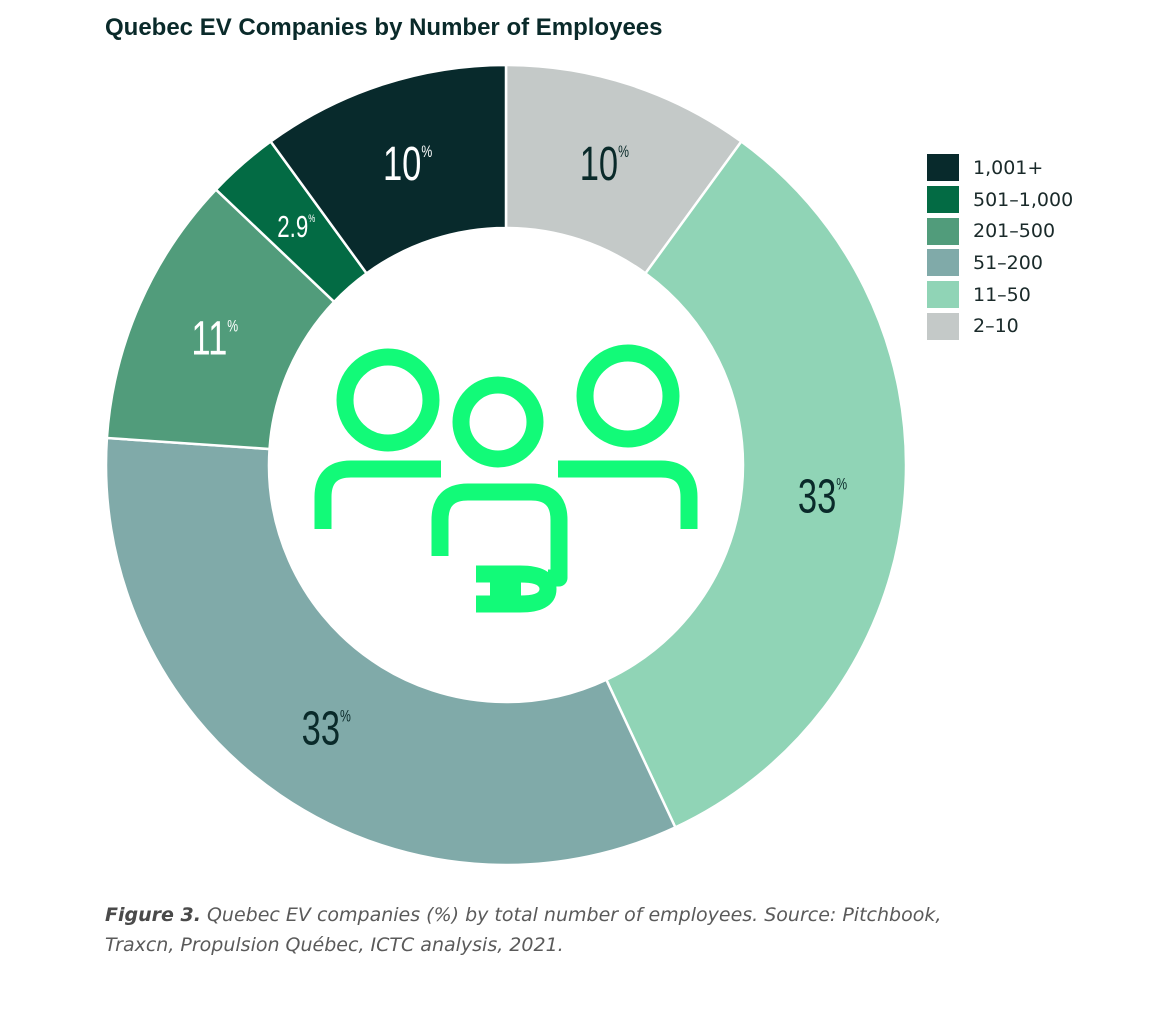  I want to click on legend-label: 501–1,000, so click(1023, 199).